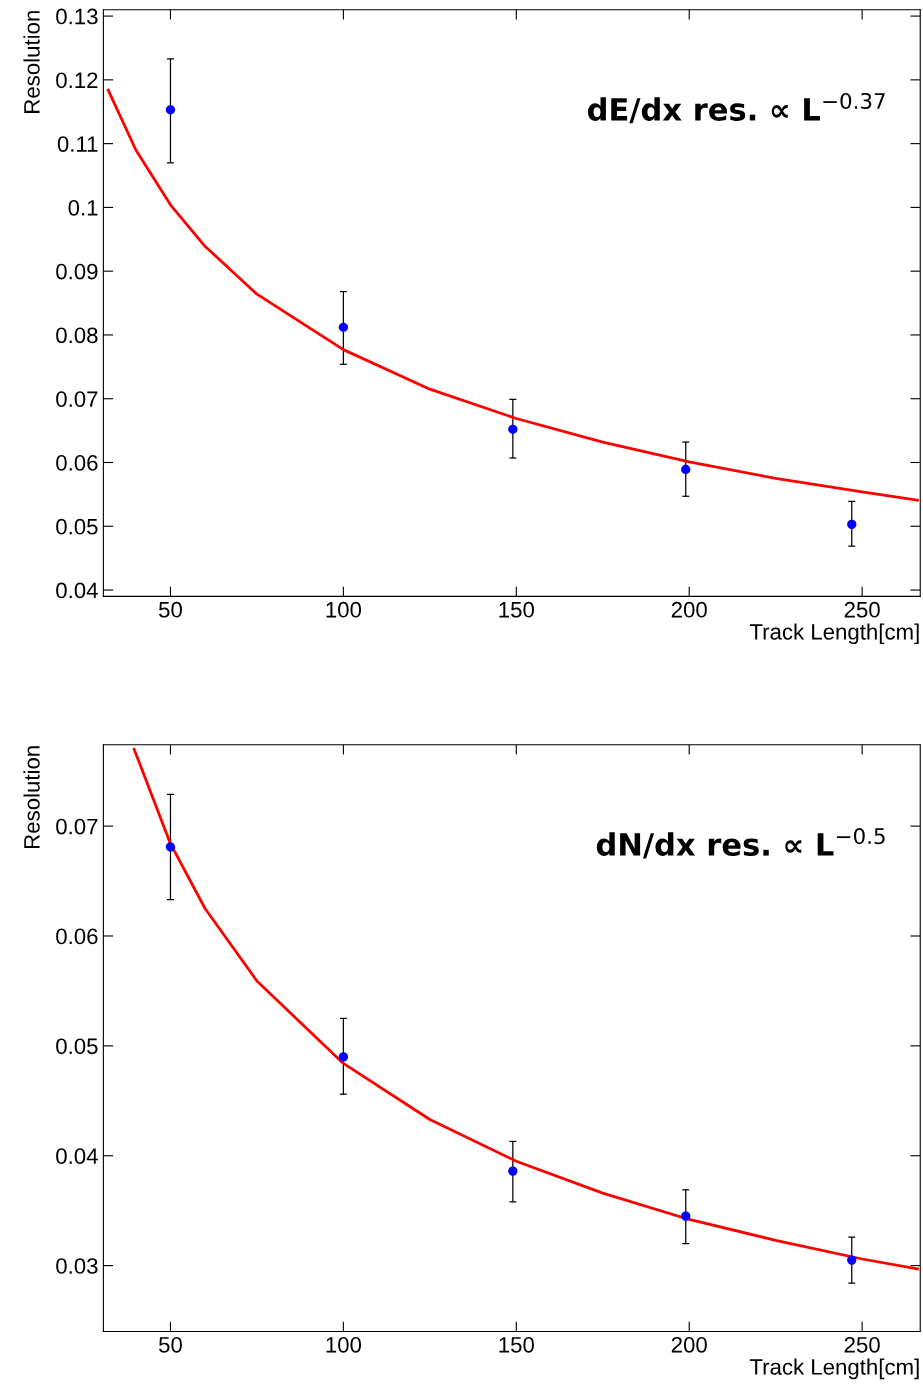 This screenshot has height=1387, width=923. Describe the element at coordinates (736, 108) in the screenshot. I see `annotation: dE/dx res. ∝ L$^{−0.37}$` at that location.